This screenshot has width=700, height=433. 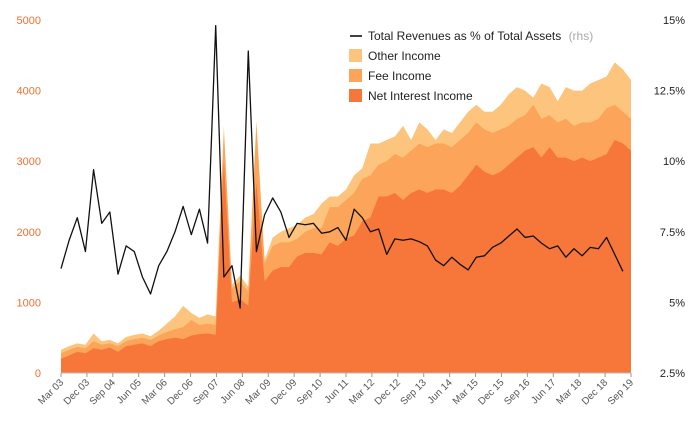 I want to click on x-tick-label: Dec 03, so click(x=77, y=392).